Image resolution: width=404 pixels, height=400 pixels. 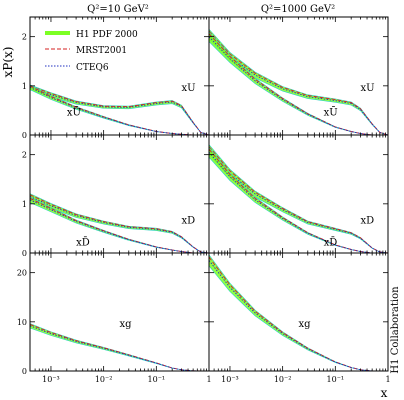 What do you see at coordinates (188, 88) in the screenshot?
I see `curve-label-0-0: xU` at bounding box center [188, 88].